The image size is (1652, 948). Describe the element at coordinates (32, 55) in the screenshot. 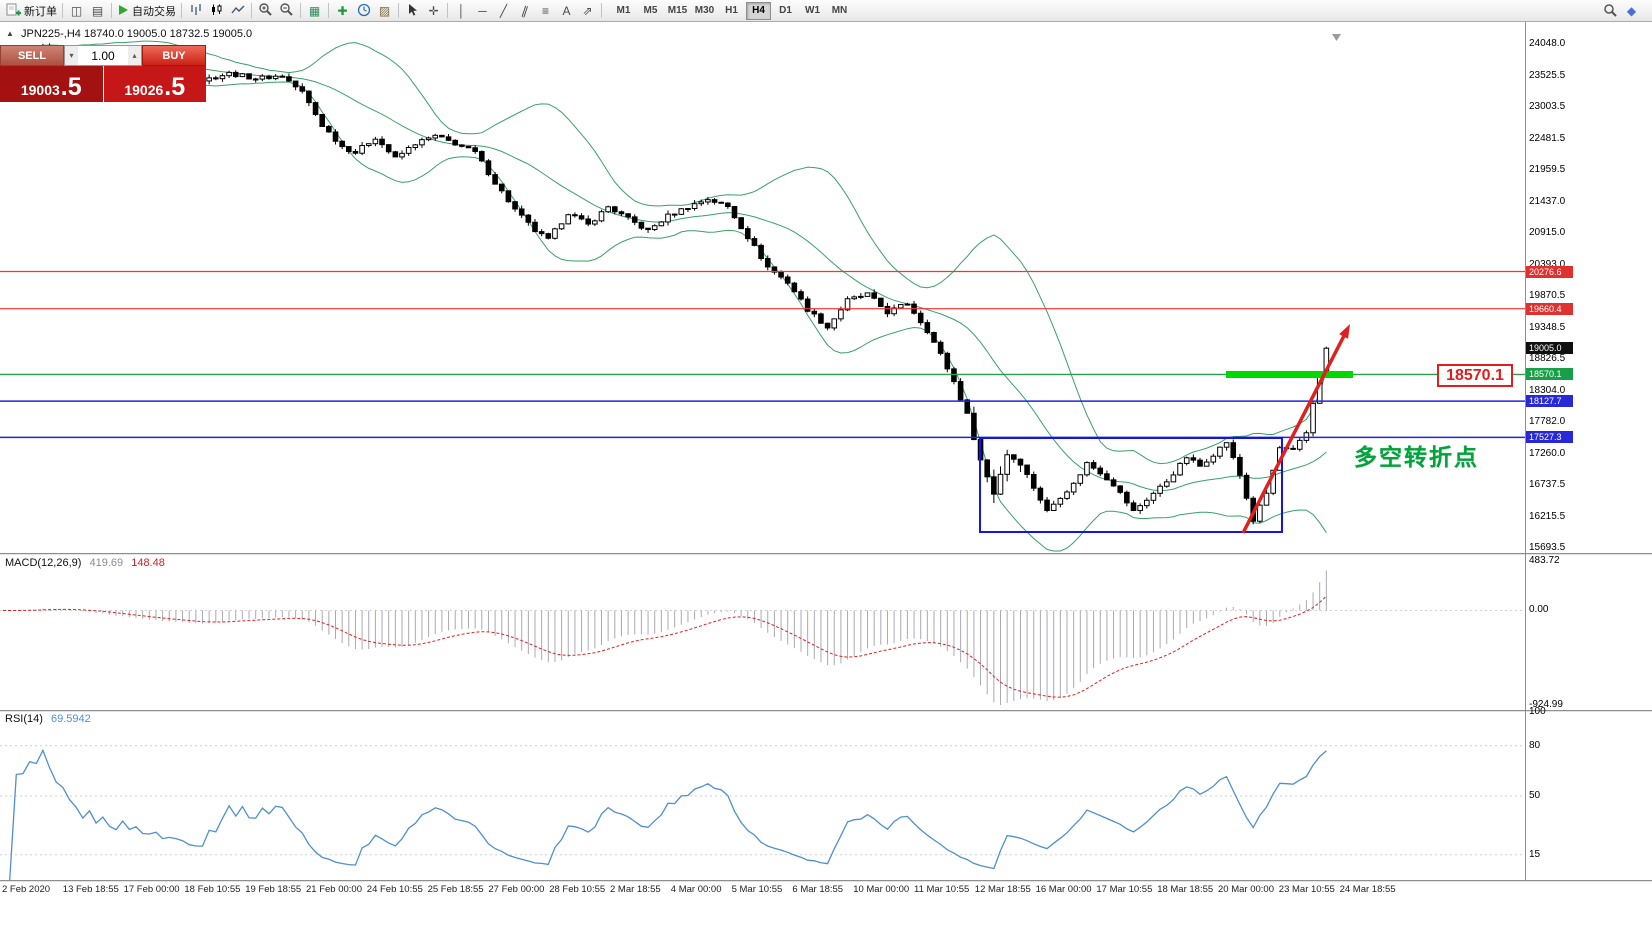

I see `sell-button: SELL` at that location.